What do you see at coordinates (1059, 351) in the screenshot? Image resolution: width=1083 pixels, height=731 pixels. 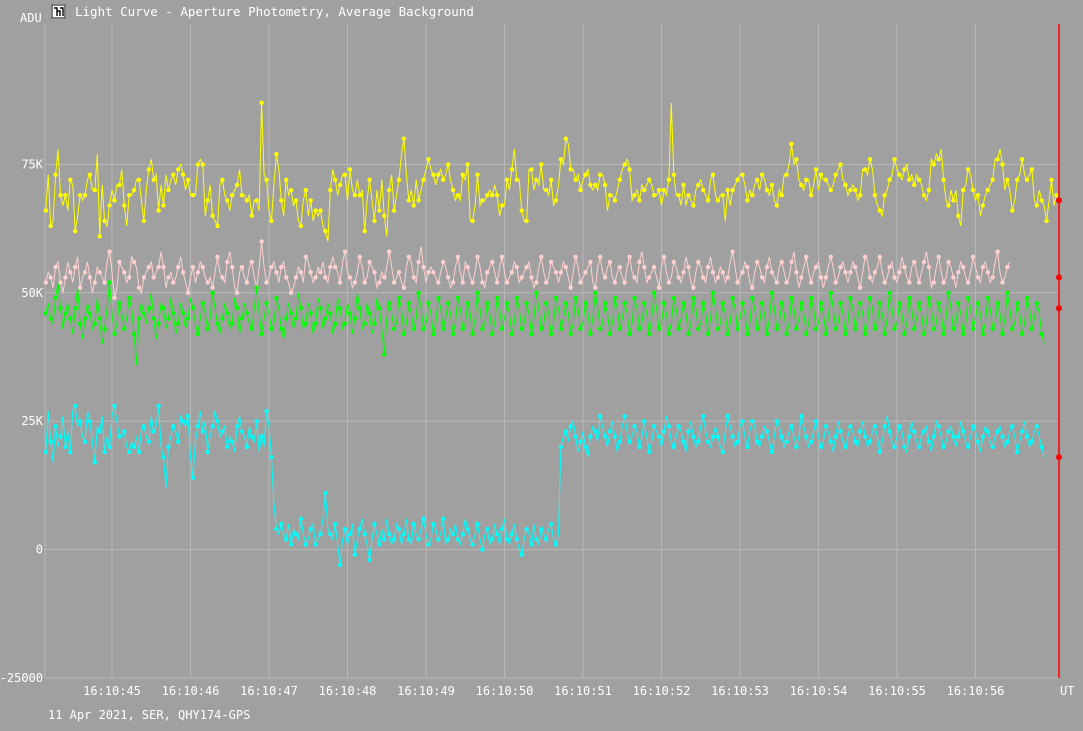 I see `time-cursor` at bounding box center [1059, 351].